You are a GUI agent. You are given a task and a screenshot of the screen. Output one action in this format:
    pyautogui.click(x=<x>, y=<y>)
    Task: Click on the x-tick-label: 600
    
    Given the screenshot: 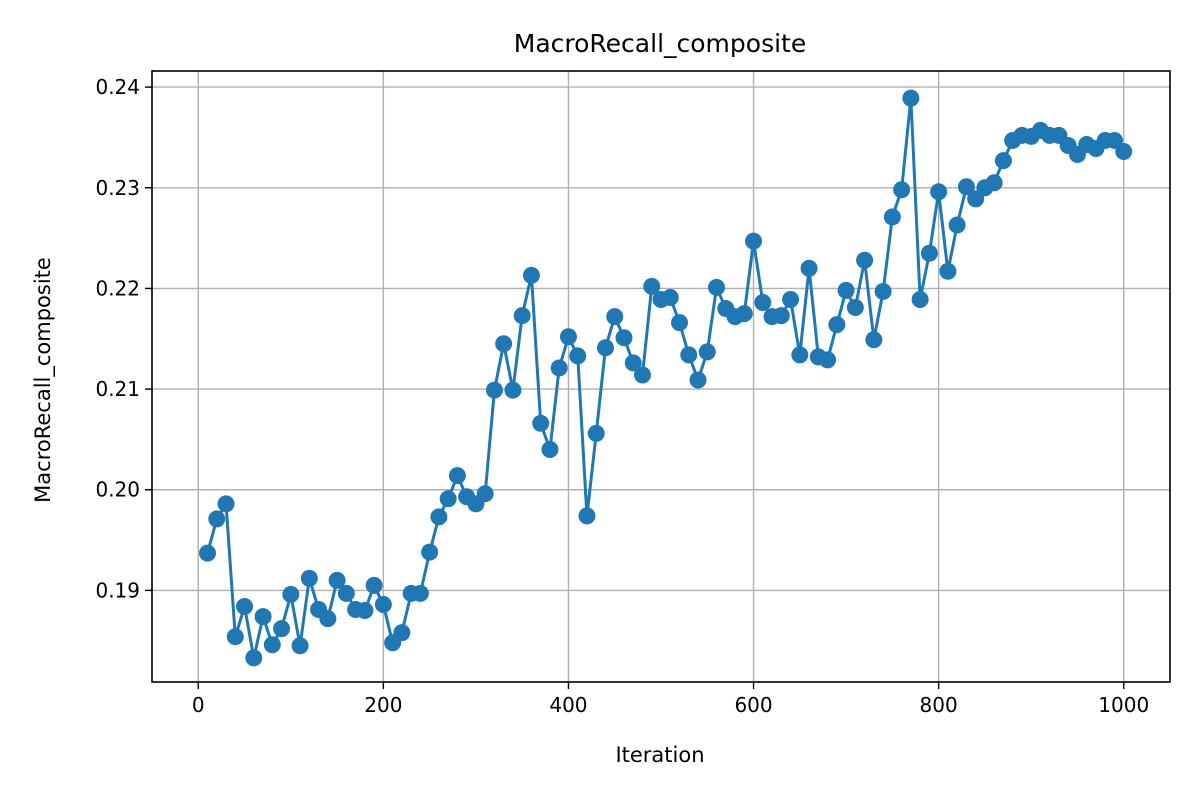 What is the action you would take?
    pyautogui.click(x=753, y=705)
    